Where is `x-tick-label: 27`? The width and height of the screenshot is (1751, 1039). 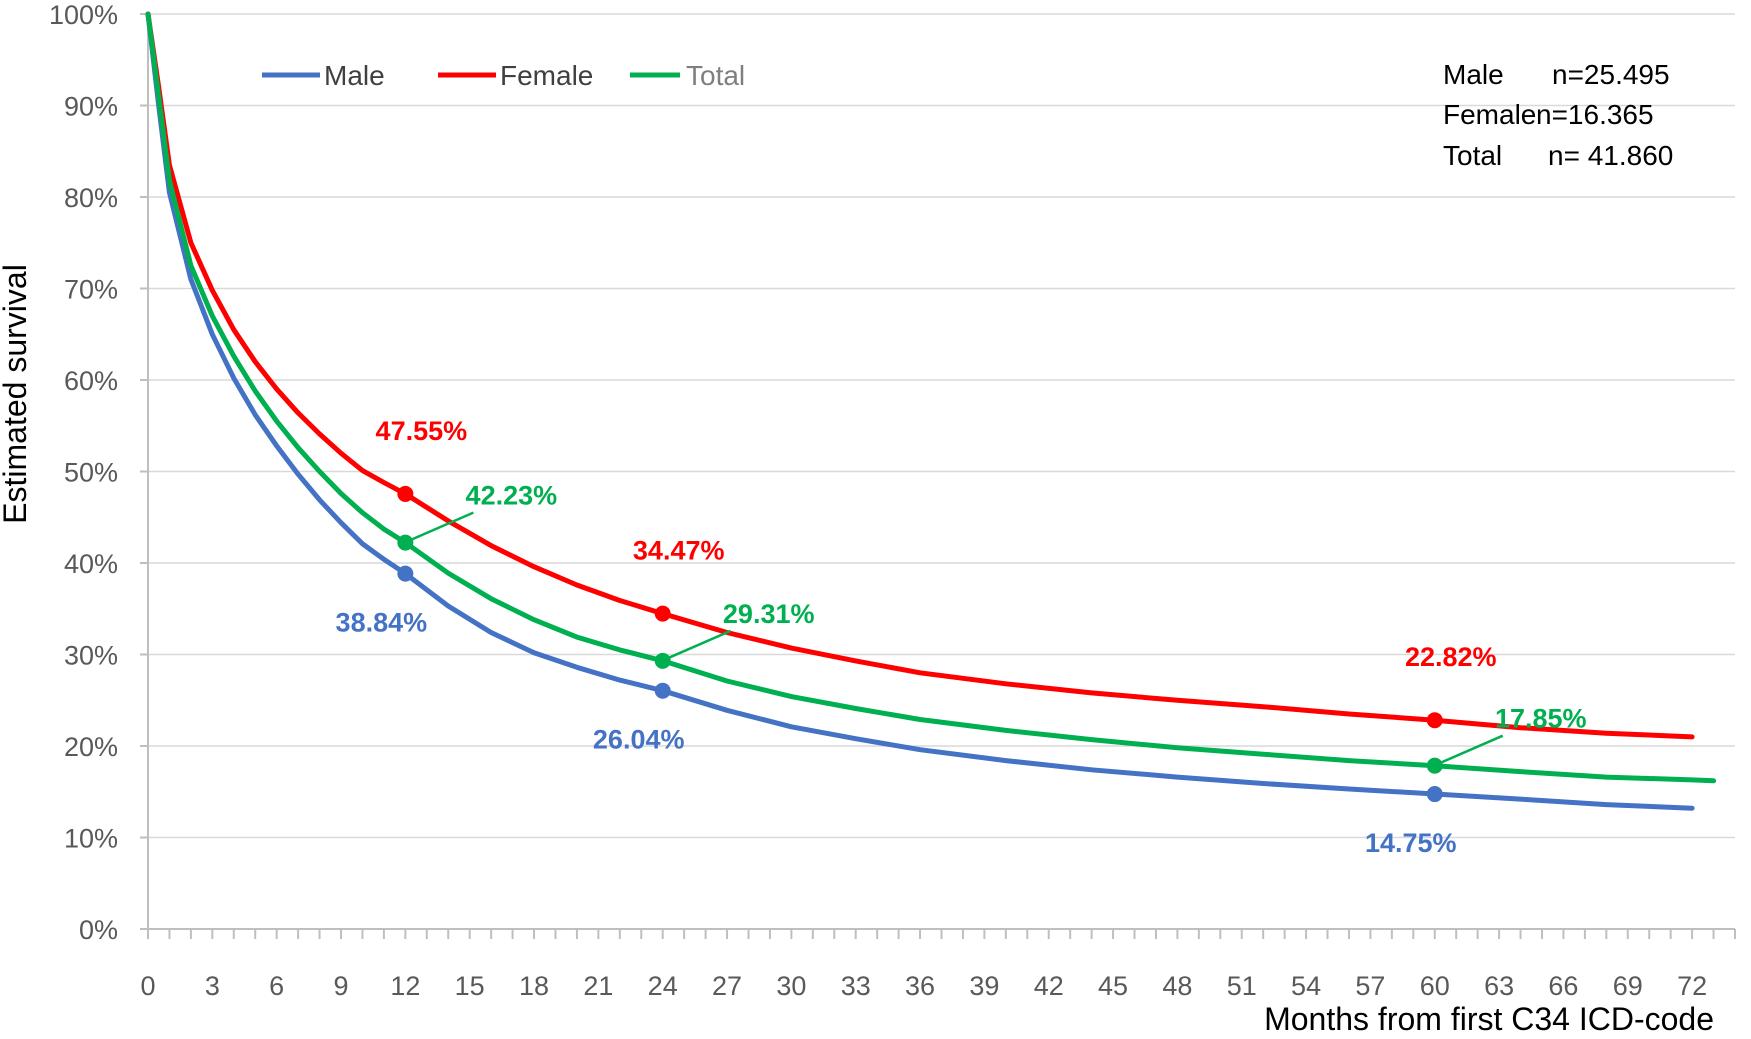 x-tick-label: 27 is located at coordinates (727, 986).